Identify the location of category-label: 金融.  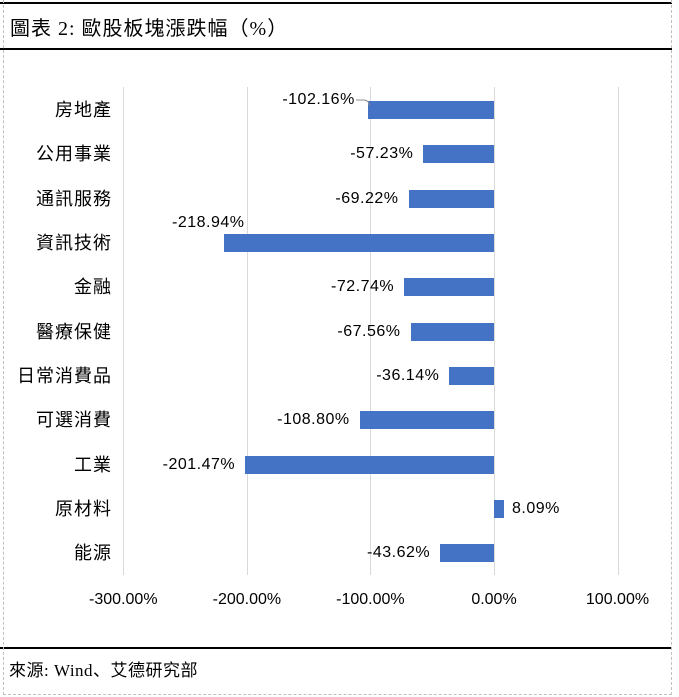
(93, 287).